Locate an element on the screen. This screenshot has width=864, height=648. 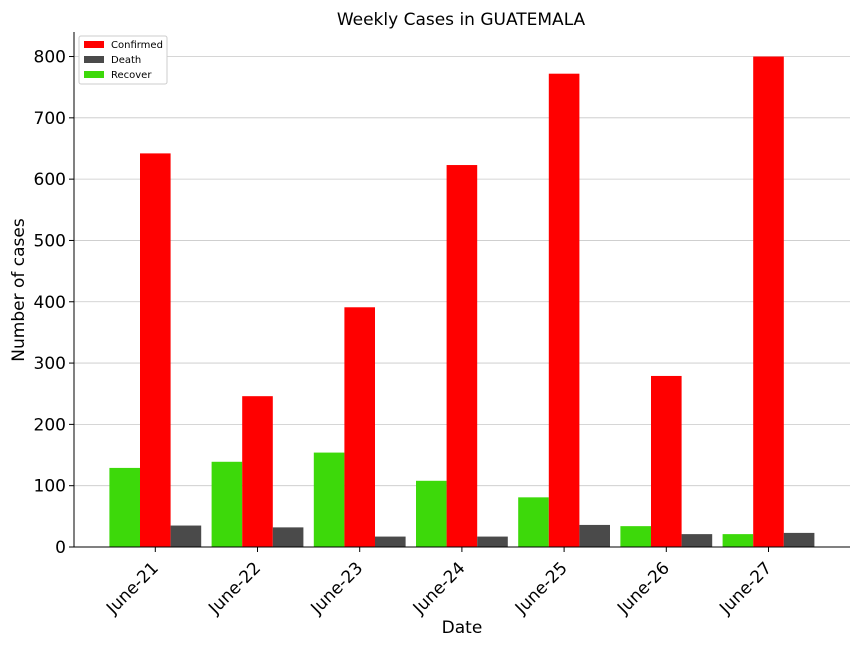
x-axis-label: Date is located at coordinates (462, 628).